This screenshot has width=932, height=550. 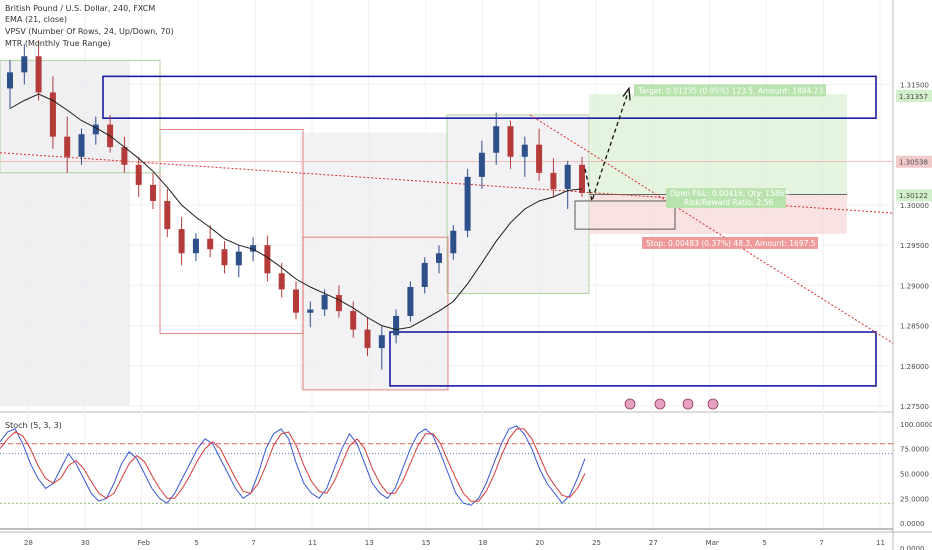 What do you see at coordinates (606, 148) in the screenshot?
I see `projection-arrow` at bounding box center [606, 148].